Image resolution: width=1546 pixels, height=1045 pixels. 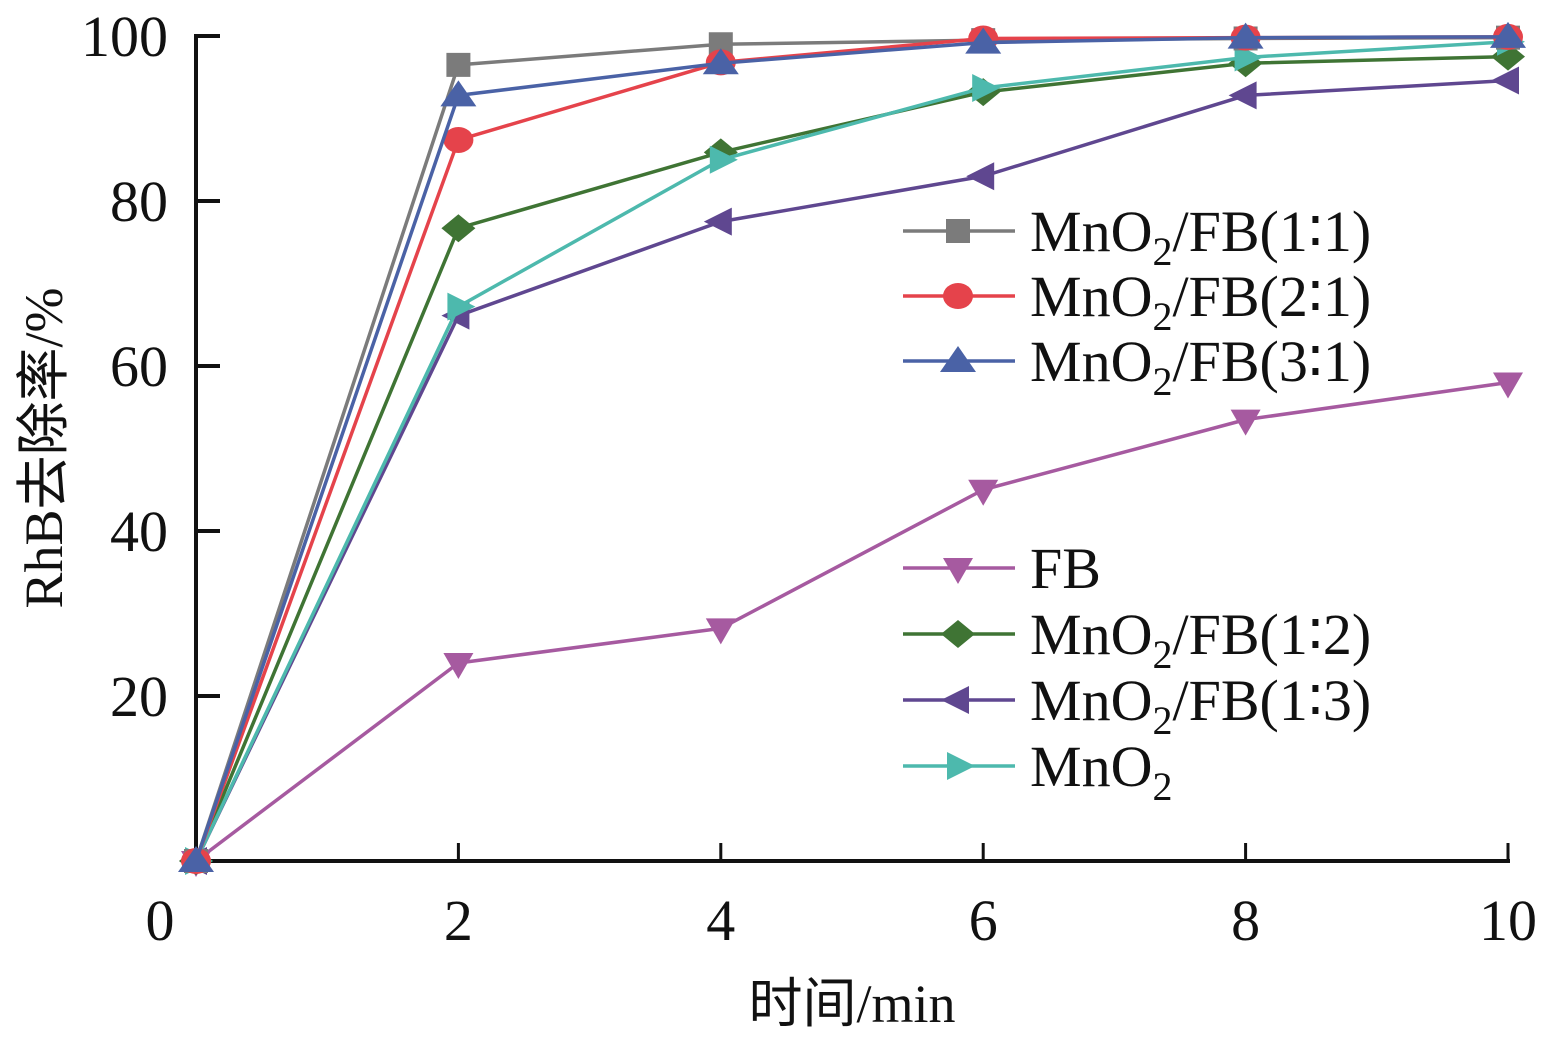 I want to click on x-tick-label: 4, so click(x=720, y=920).